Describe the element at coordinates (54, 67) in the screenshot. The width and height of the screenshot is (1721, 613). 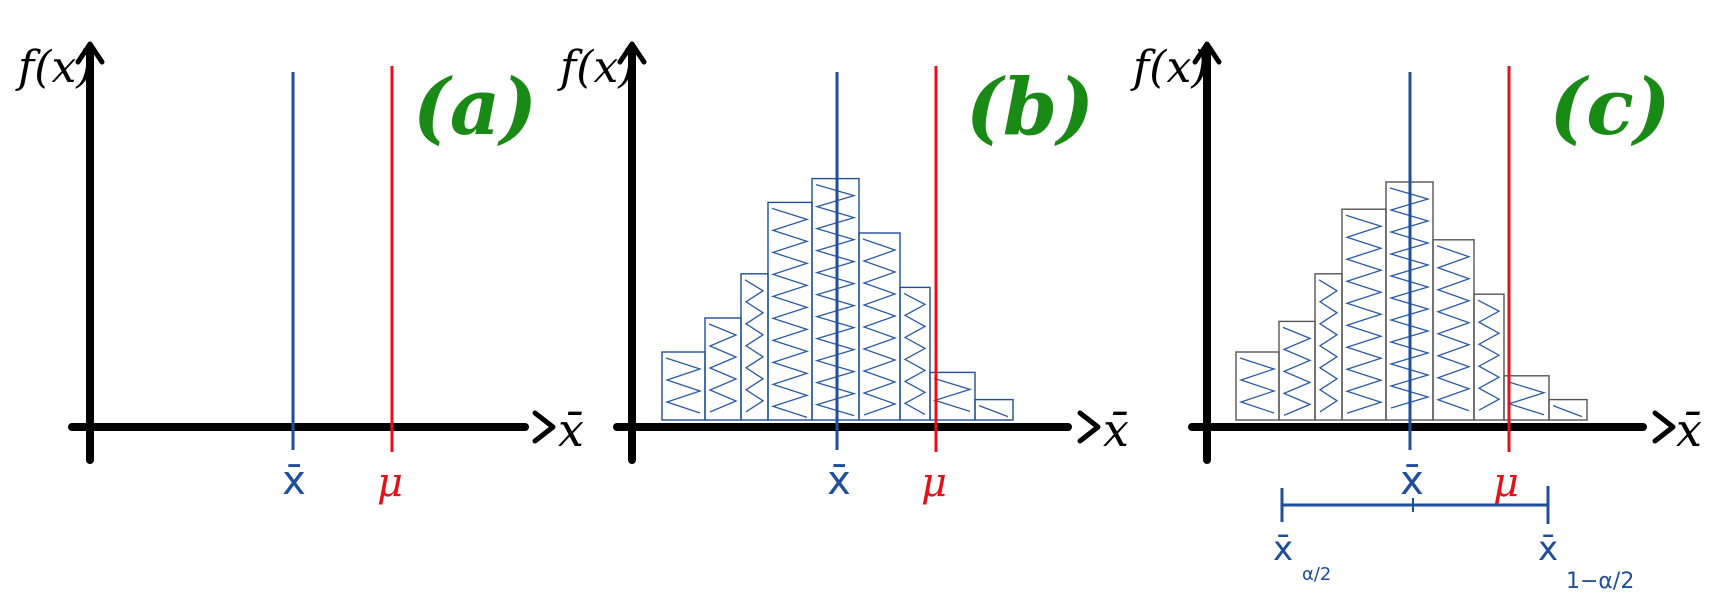
I see `panel-a-y-axis-label: f(x)` at that location.